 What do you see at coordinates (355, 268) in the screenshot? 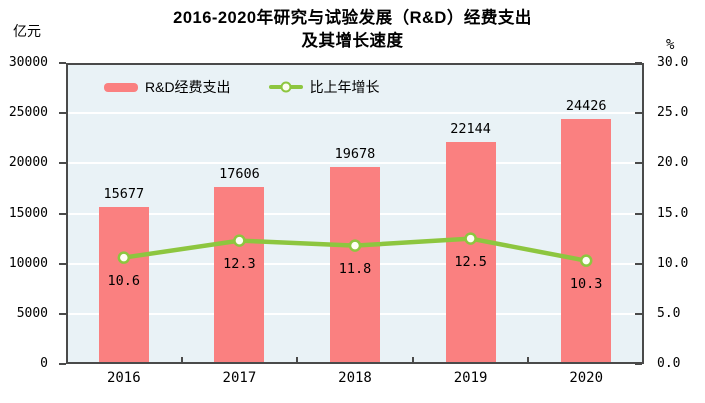
I see `growth-value-label: 11.8` at bounding box center [355, 268].